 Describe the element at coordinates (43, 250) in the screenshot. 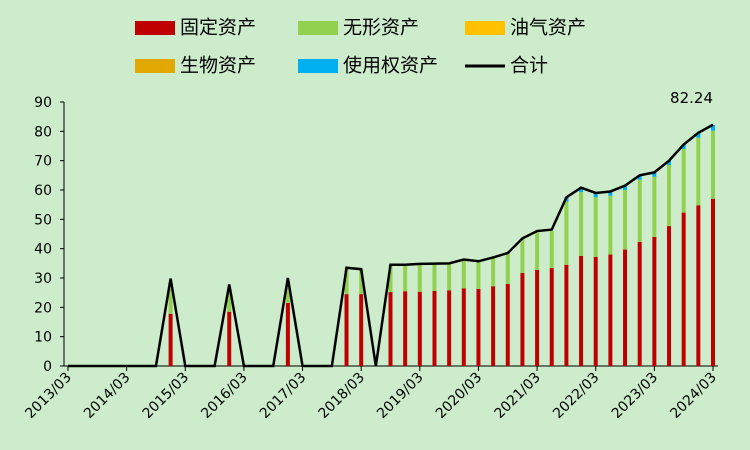

I see `y-tick-label: 40` at that location.